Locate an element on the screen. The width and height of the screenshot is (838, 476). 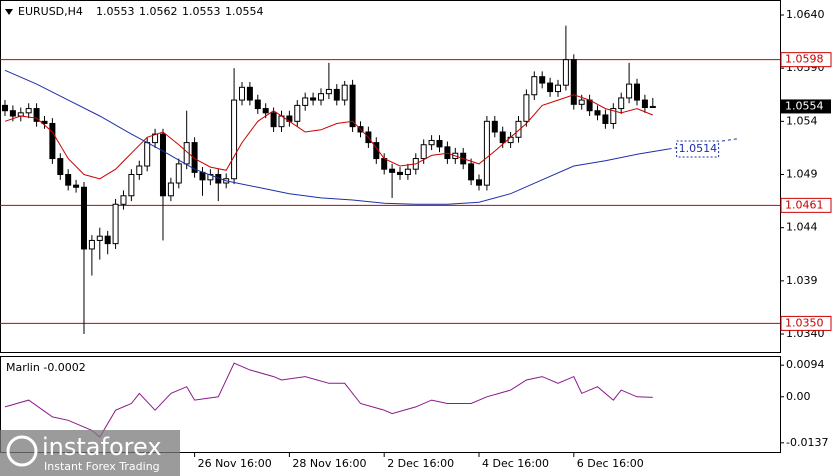
x-tick-label: 4 Dec 16:00 is located at coordinates (515, 463).